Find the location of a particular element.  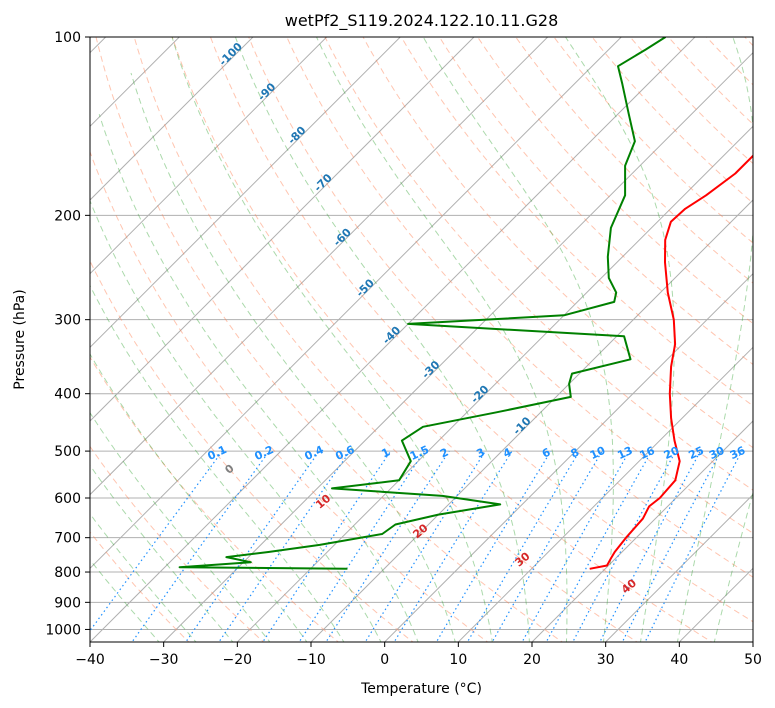

mixing-ratio-label: 30 is located at coordinates (717, 453).